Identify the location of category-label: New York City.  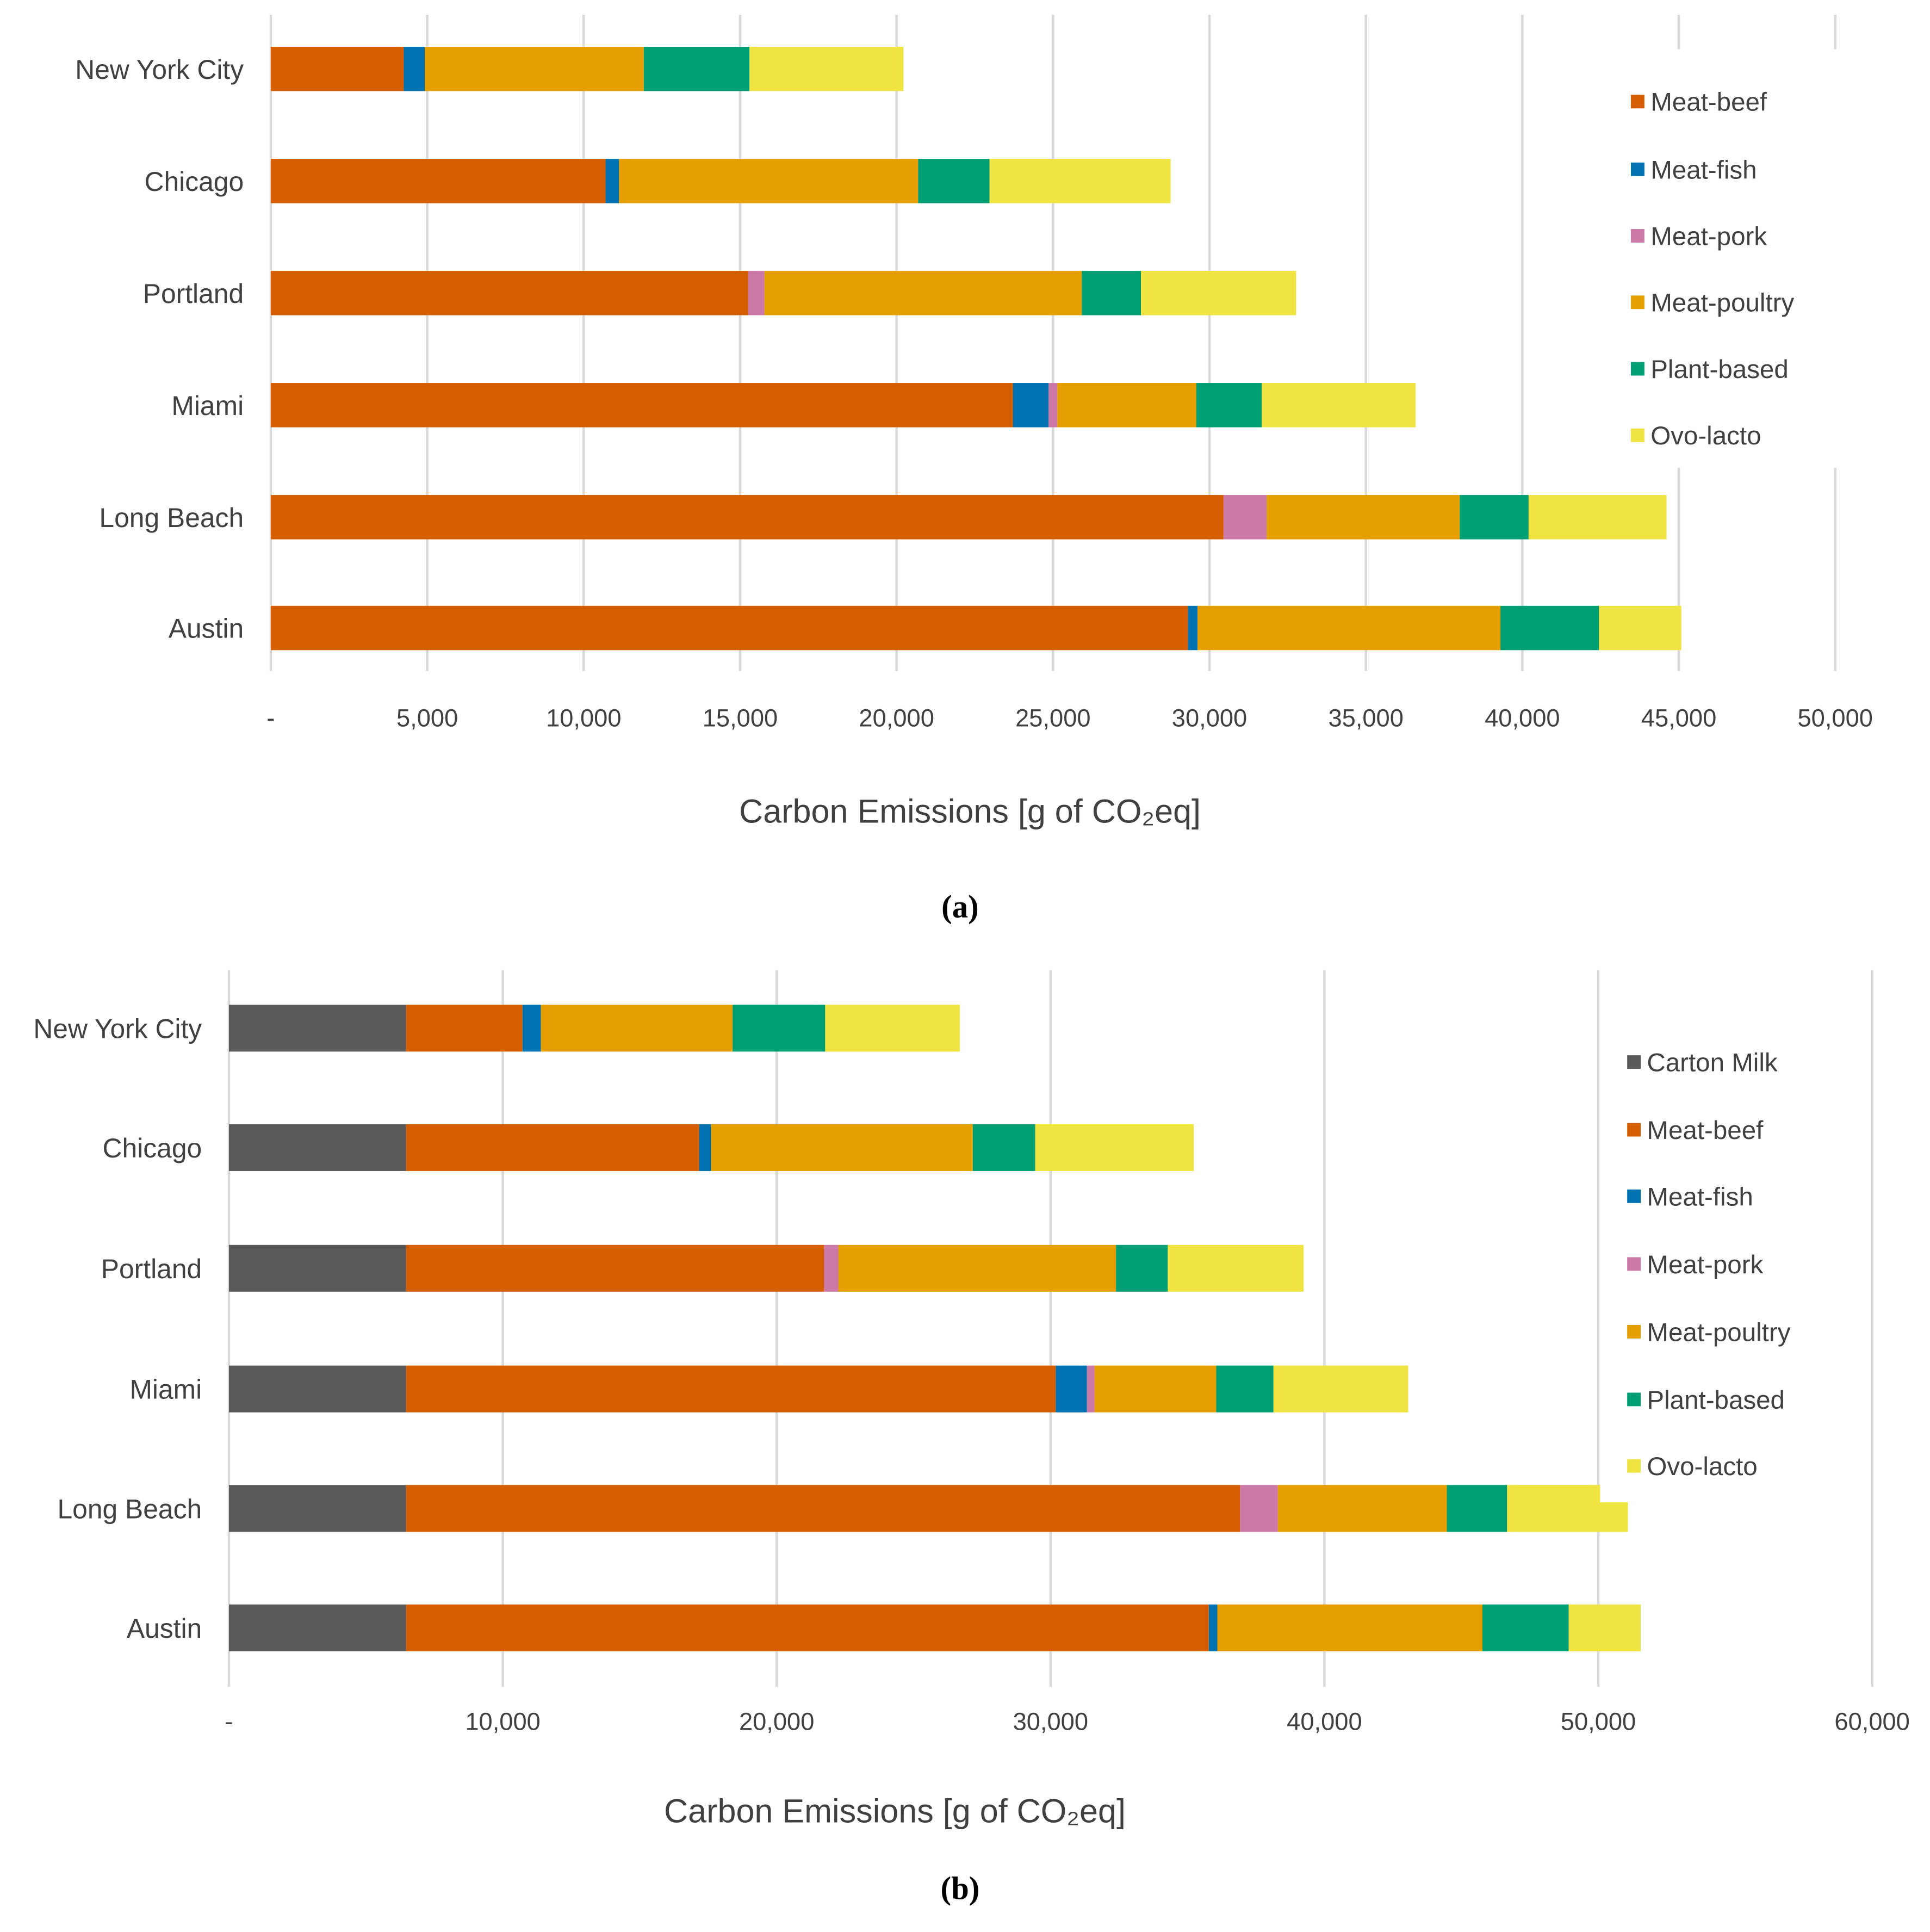
(160, 69).